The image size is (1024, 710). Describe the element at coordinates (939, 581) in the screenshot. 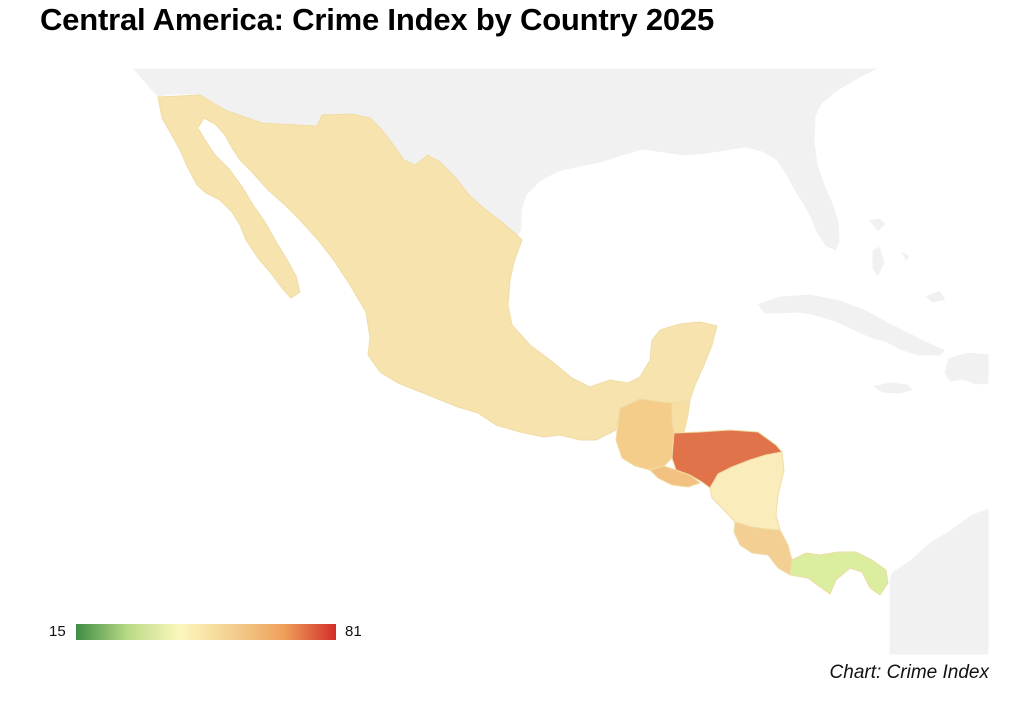

I see `south-america-land` at that location.